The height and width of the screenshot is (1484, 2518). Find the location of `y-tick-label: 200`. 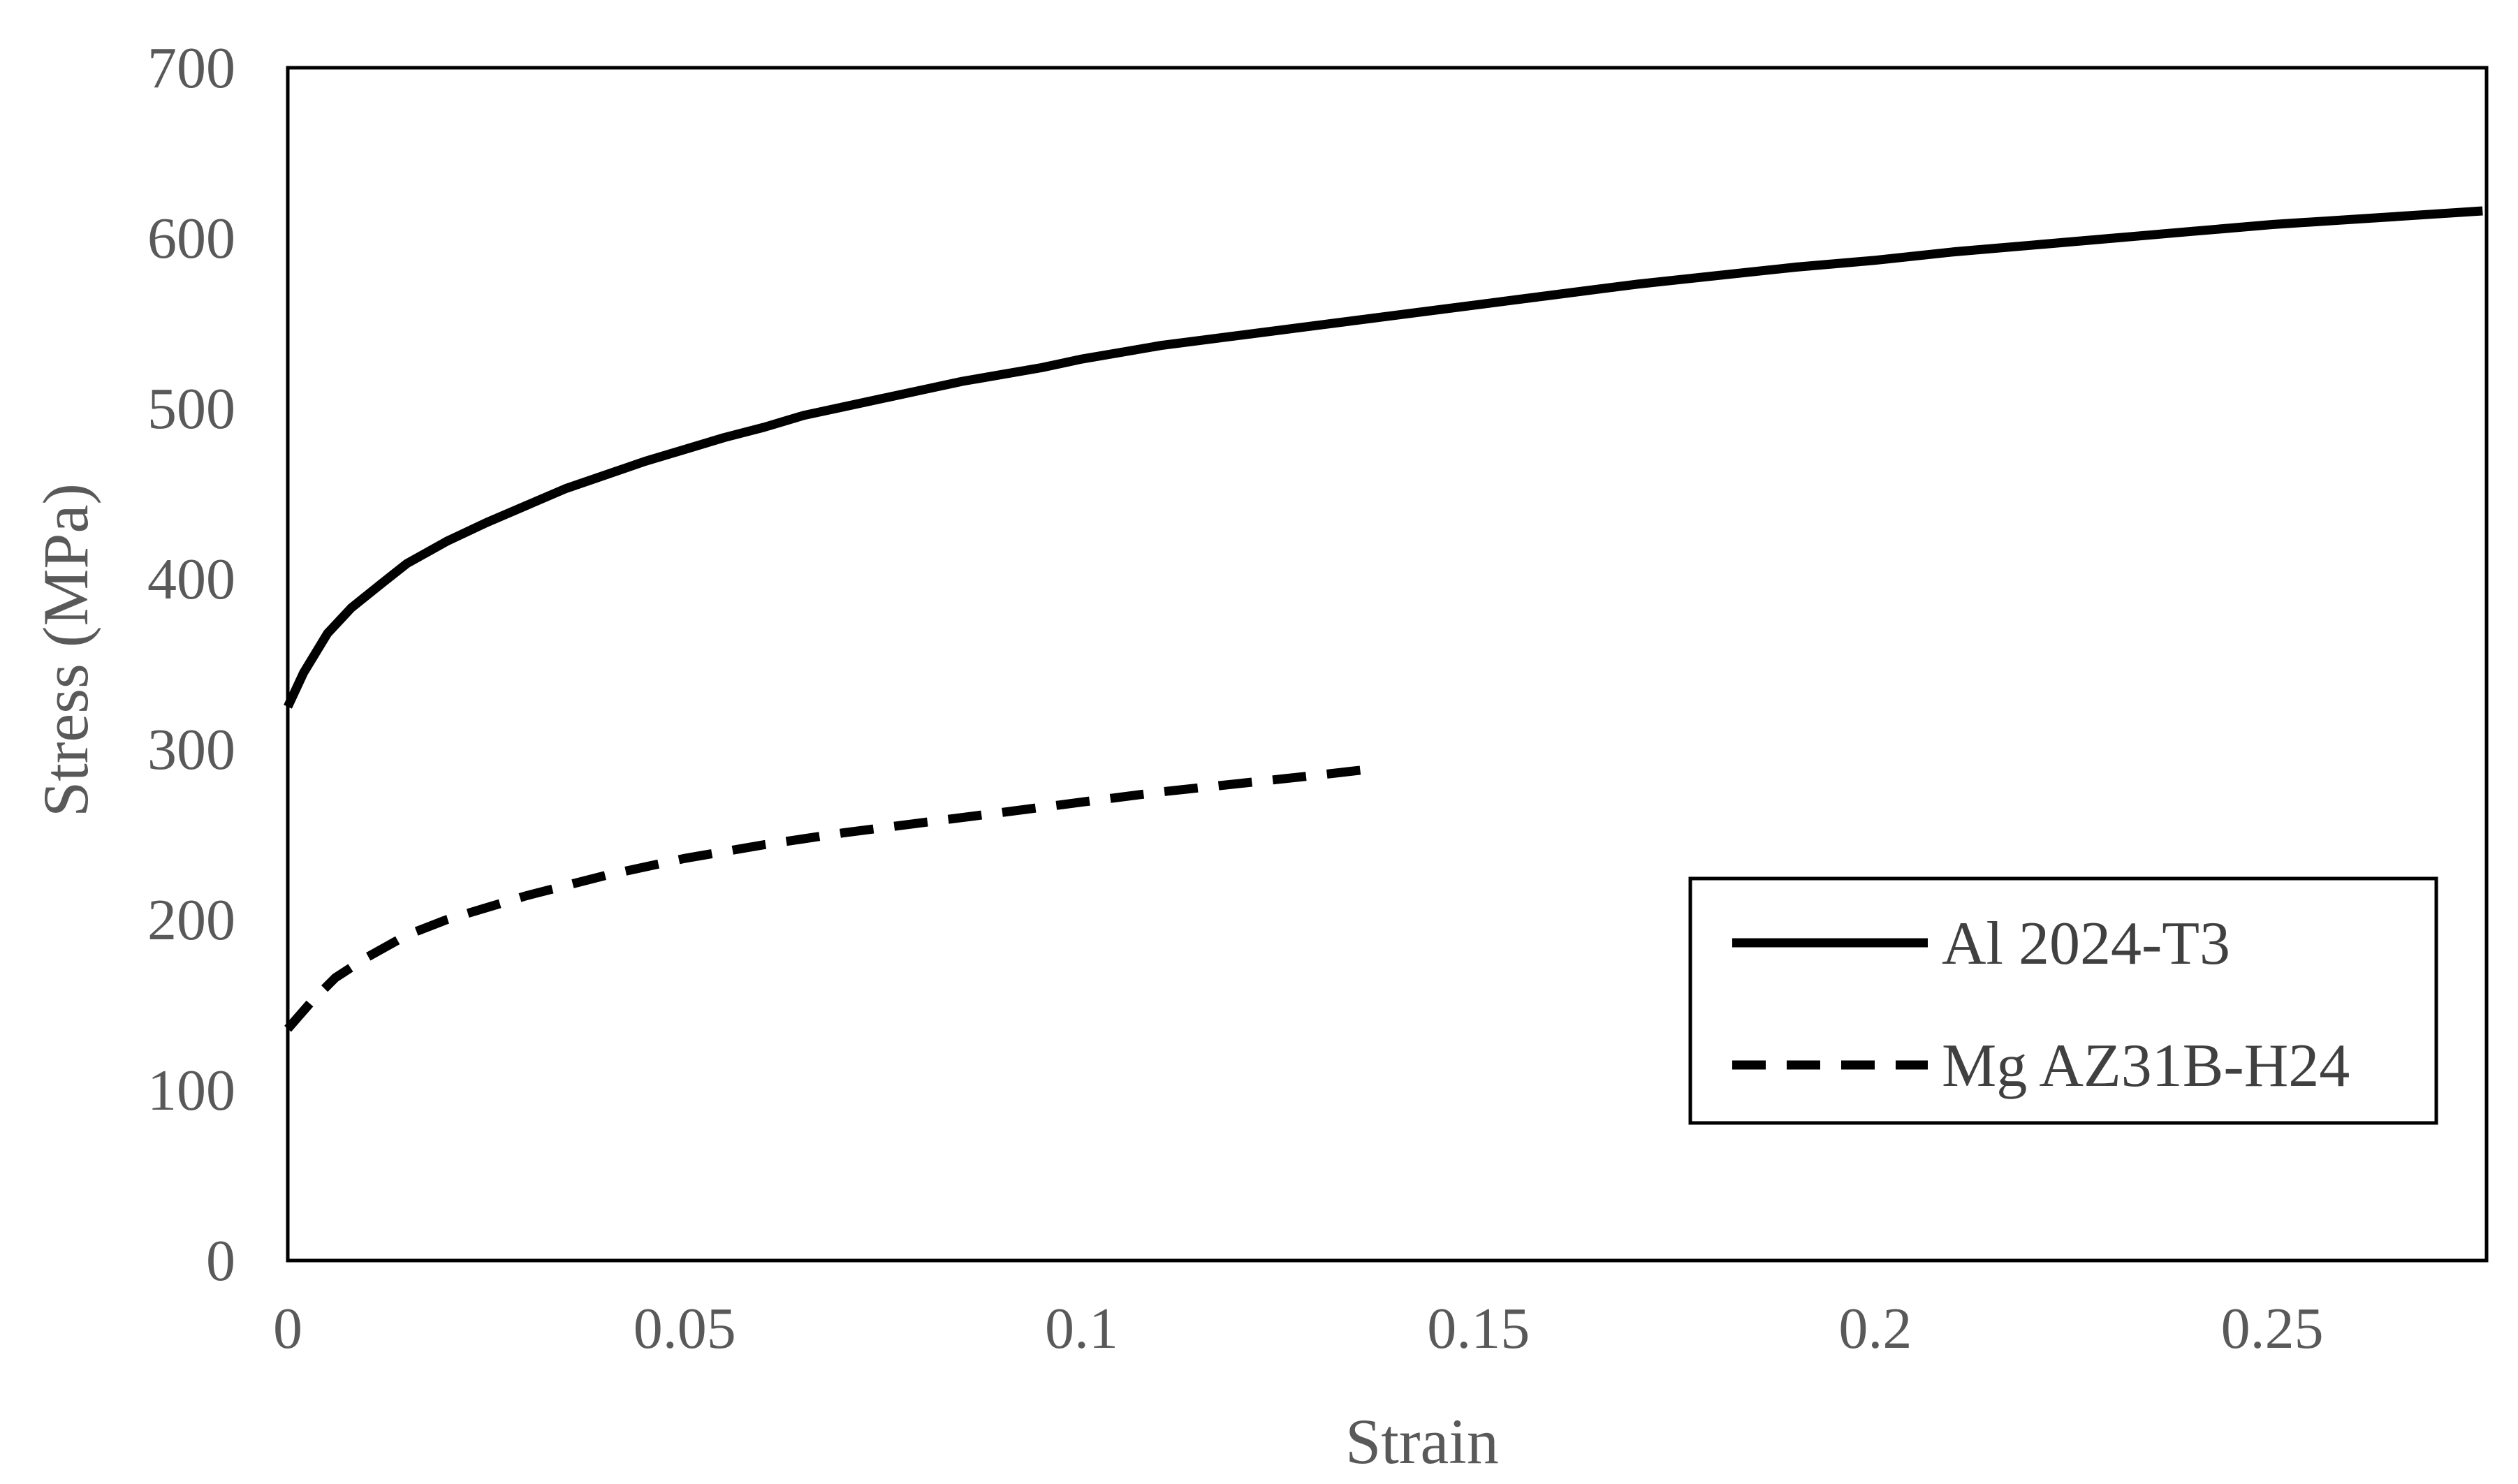

y-tick-label: 200 is located at coordinates (191, 921).